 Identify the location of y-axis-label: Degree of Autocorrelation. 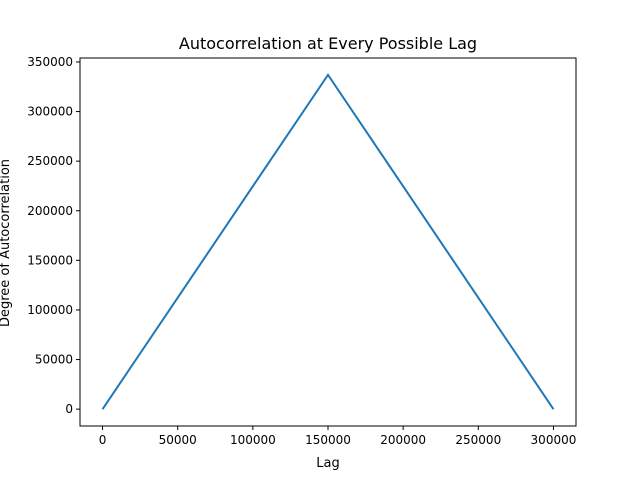
(6, 243).